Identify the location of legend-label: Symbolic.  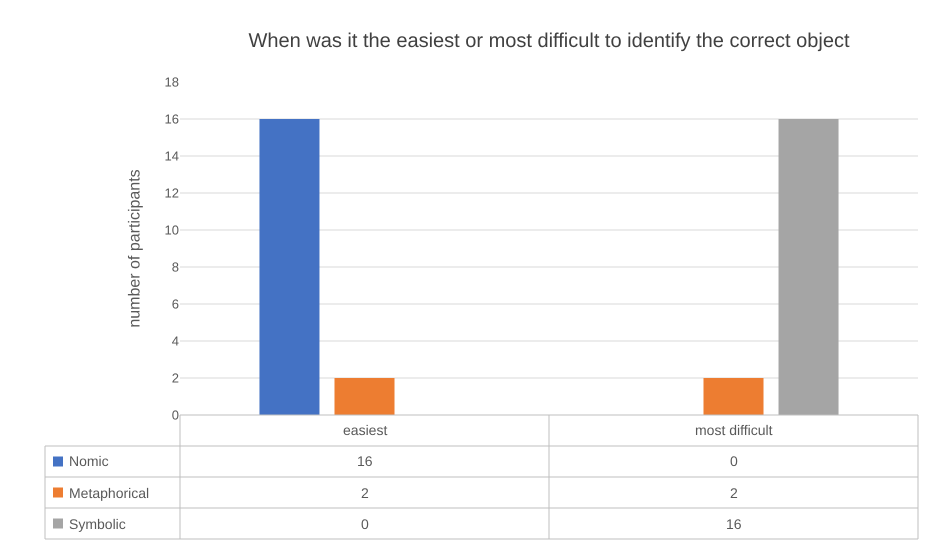
(97, 524).